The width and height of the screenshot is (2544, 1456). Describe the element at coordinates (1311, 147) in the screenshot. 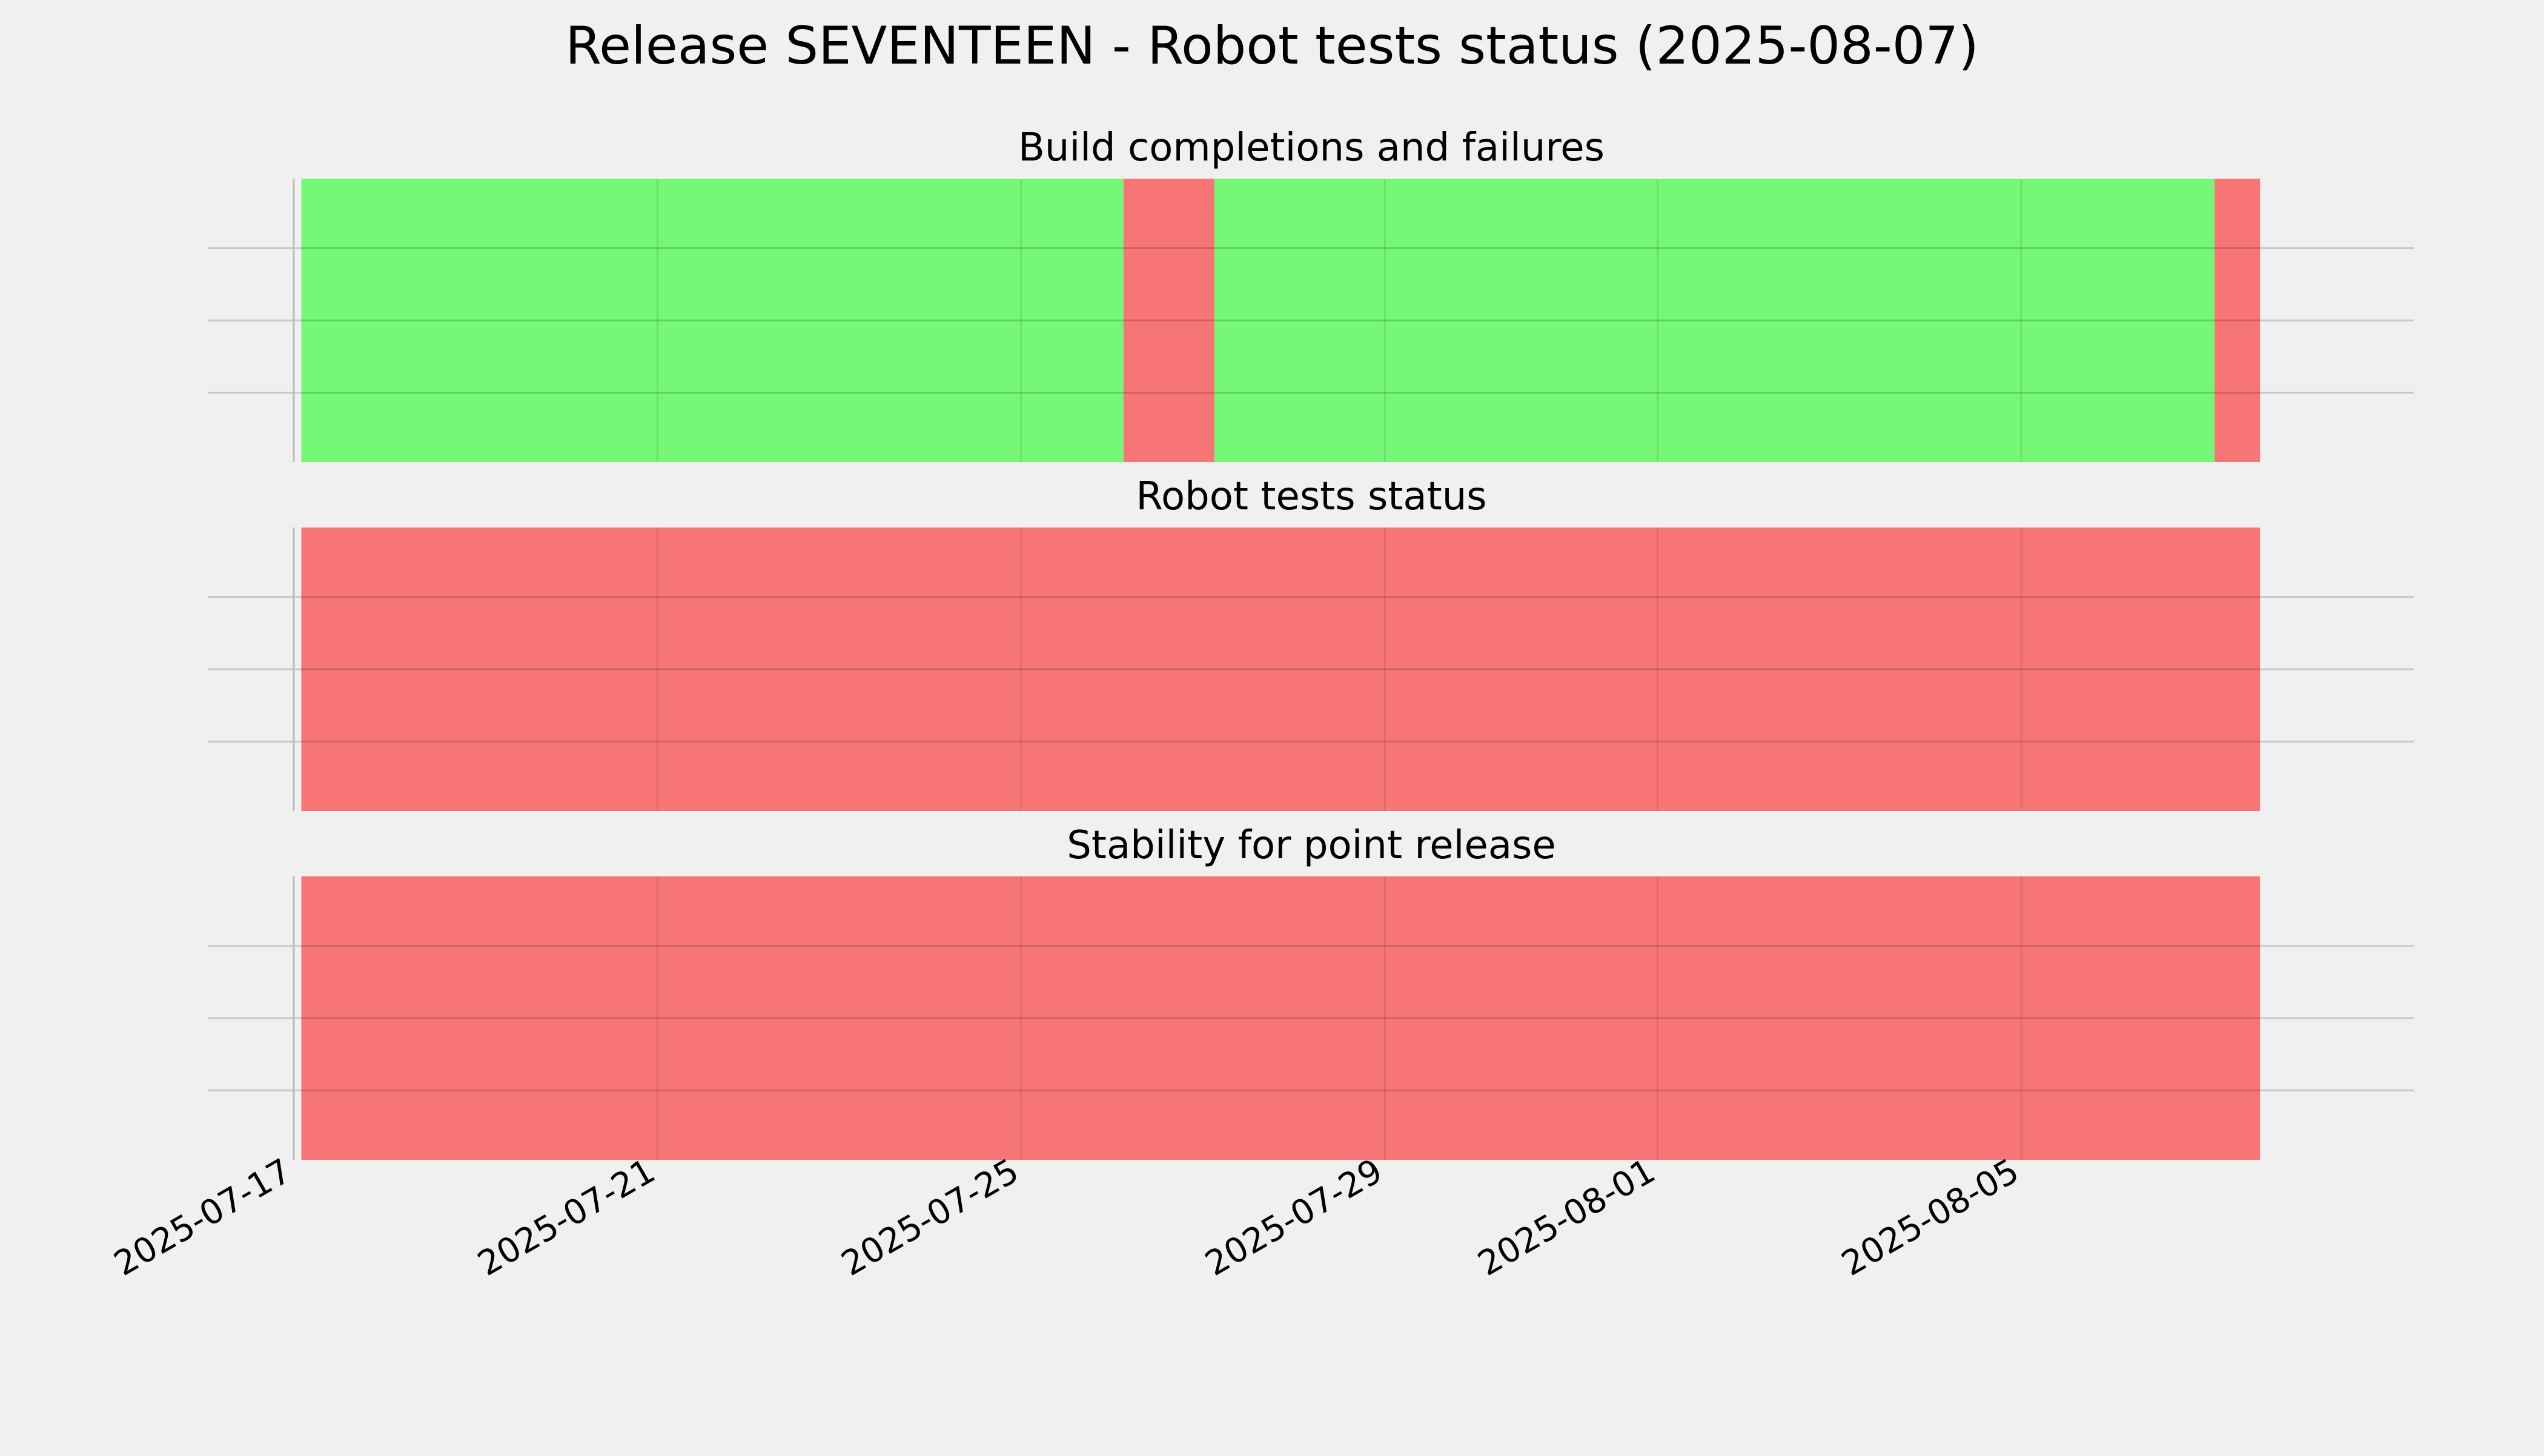

I see `panel-title: Build completions and failures` at that location.